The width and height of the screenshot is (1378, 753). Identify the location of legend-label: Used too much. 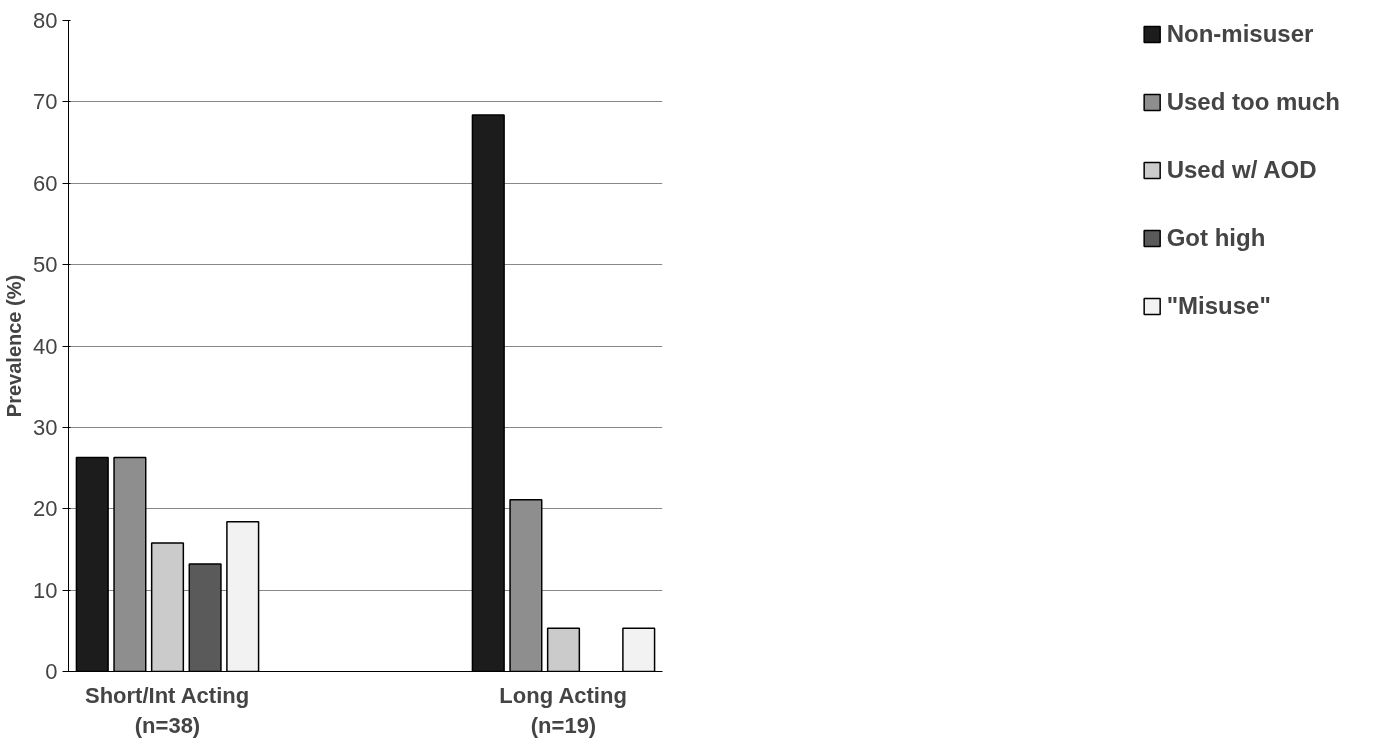
(1253, 102).